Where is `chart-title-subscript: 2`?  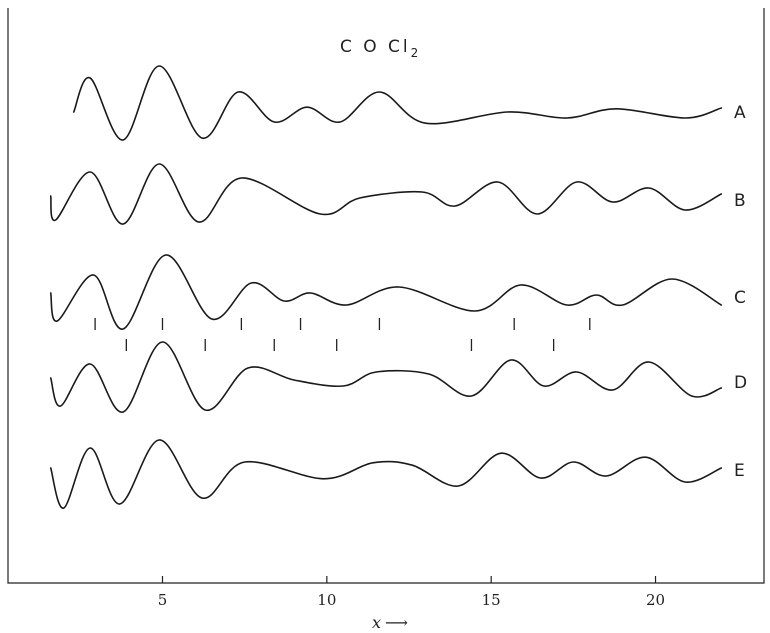 chart-title-subscript: 2 is located at coordinates (416, 53).